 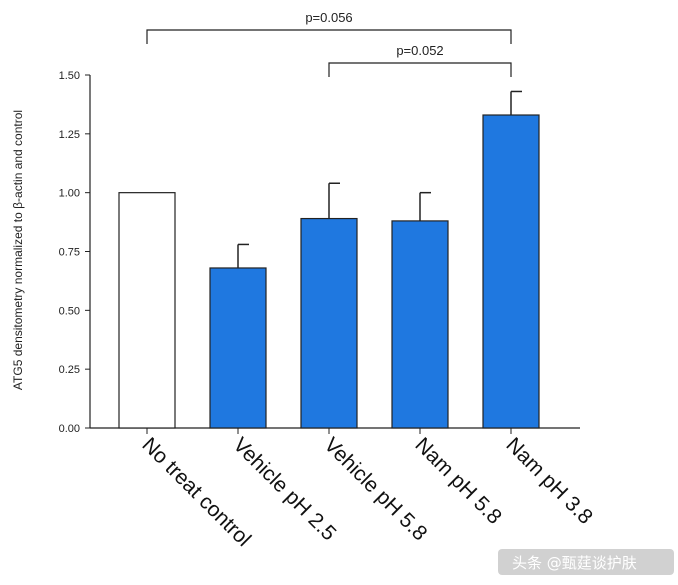 I want to click on y-tick-label: 0.25, so click(x=69, y=370).